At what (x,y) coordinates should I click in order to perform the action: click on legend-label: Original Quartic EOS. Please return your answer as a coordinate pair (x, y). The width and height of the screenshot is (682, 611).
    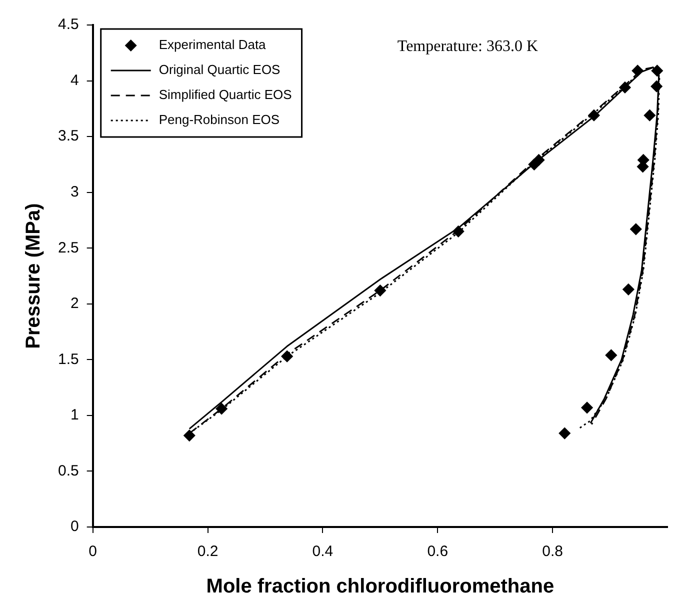
    Looking at the image, I should click on (219, 70).